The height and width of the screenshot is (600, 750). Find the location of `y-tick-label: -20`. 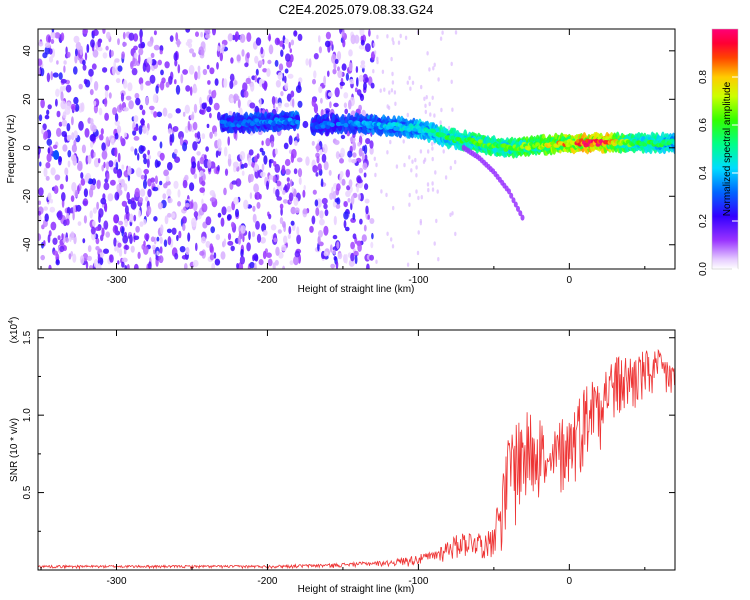

y-tick-label: -20 is located at coordinates (27, 196).